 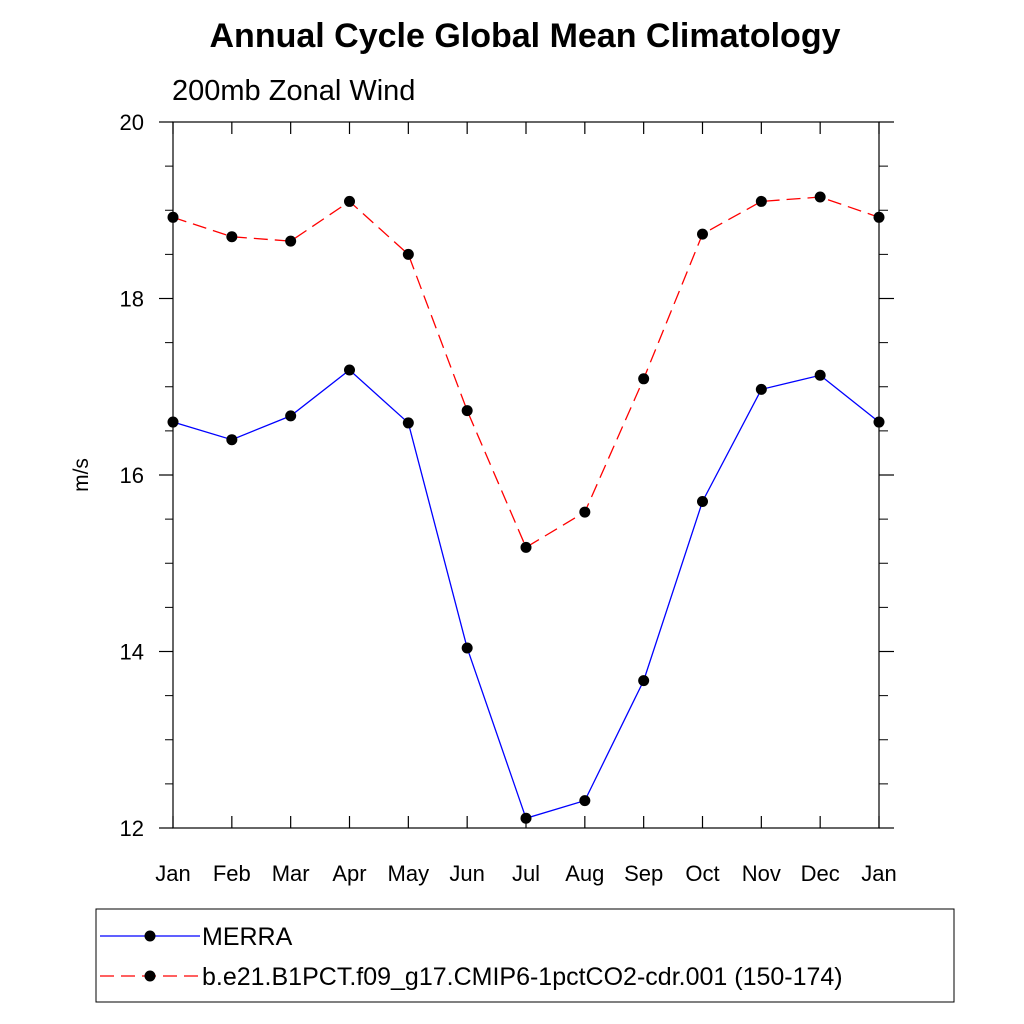 I want to click on x-tick-label: Apr, so click(x=349, y=873).